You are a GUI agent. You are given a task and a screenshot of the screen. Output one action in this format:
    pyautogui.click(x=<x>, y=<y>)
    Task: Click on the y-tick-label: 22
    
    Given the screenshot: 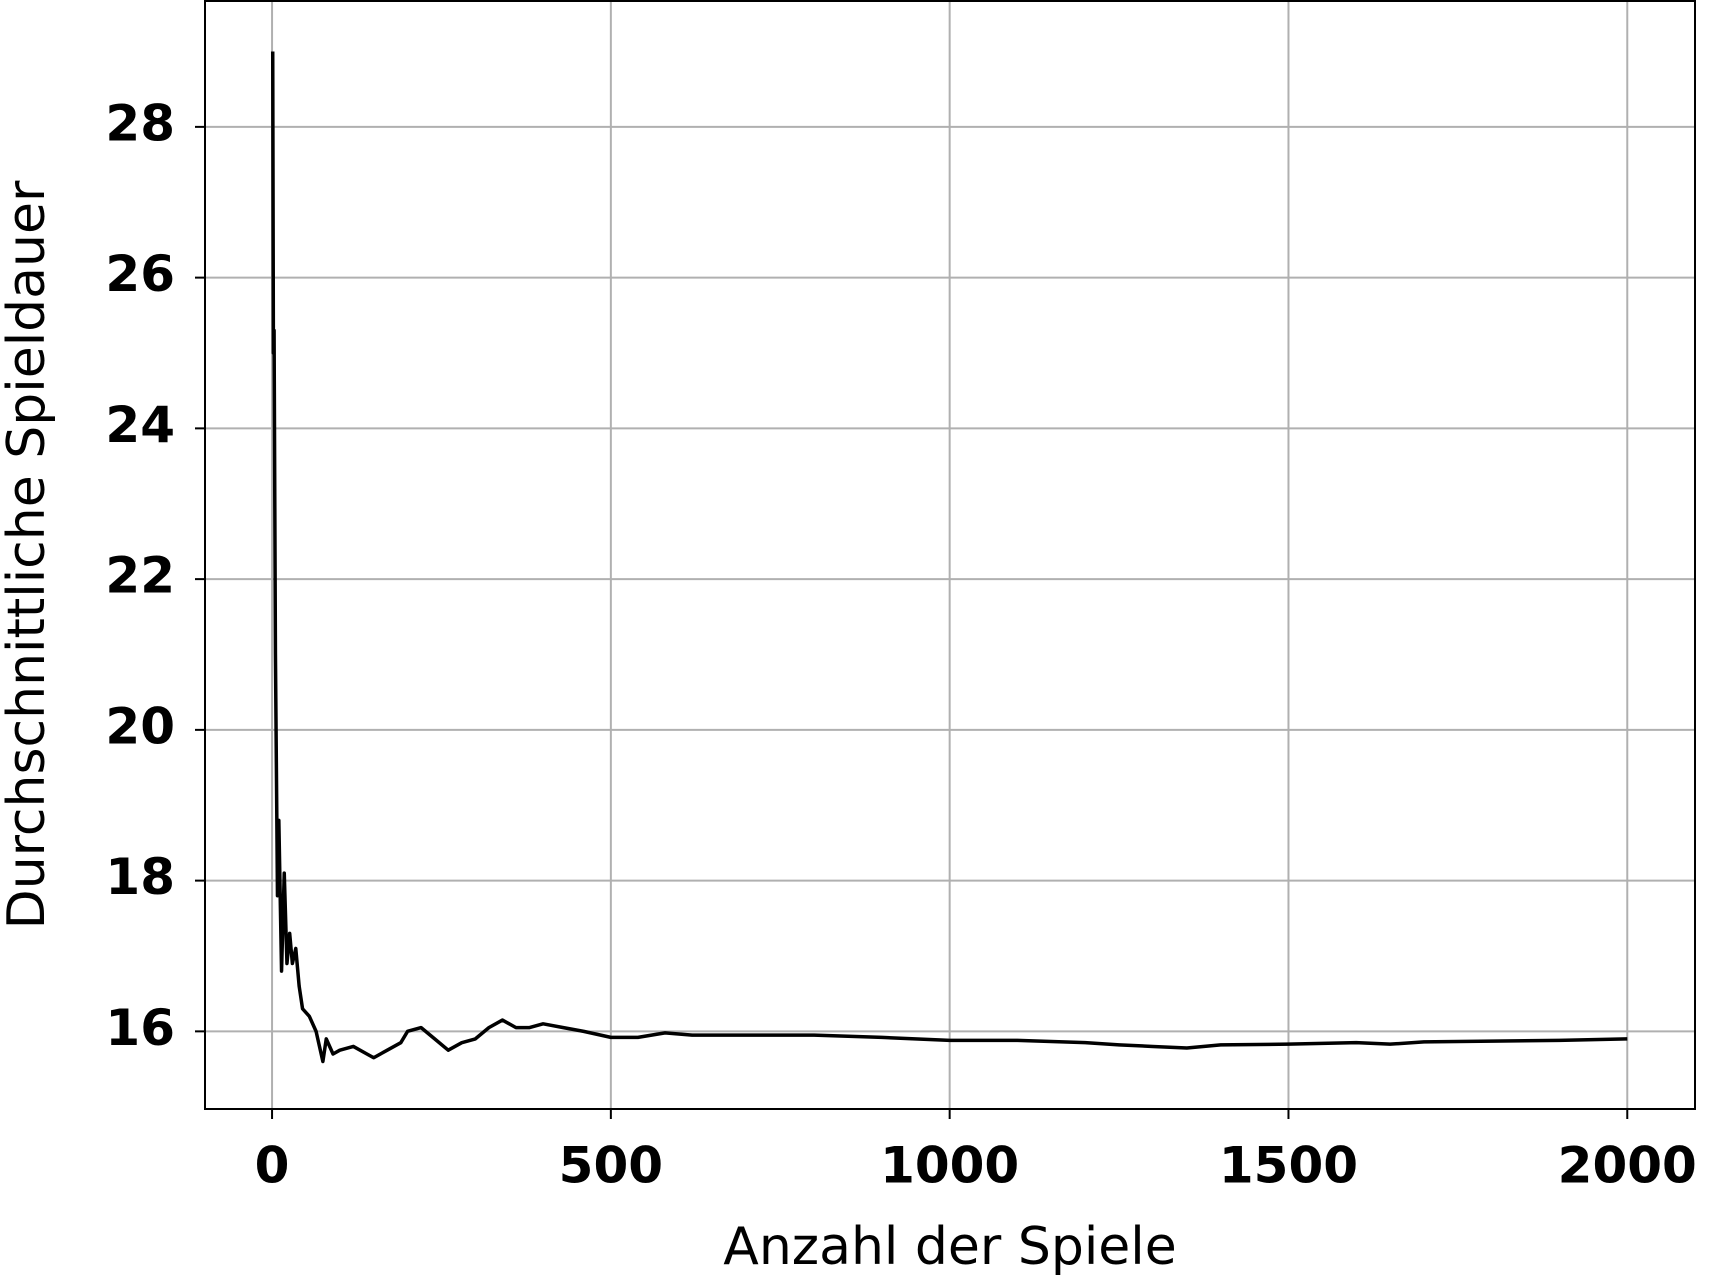 What is the action you would take?
    pyautogui.click(x=140, y=576)
    